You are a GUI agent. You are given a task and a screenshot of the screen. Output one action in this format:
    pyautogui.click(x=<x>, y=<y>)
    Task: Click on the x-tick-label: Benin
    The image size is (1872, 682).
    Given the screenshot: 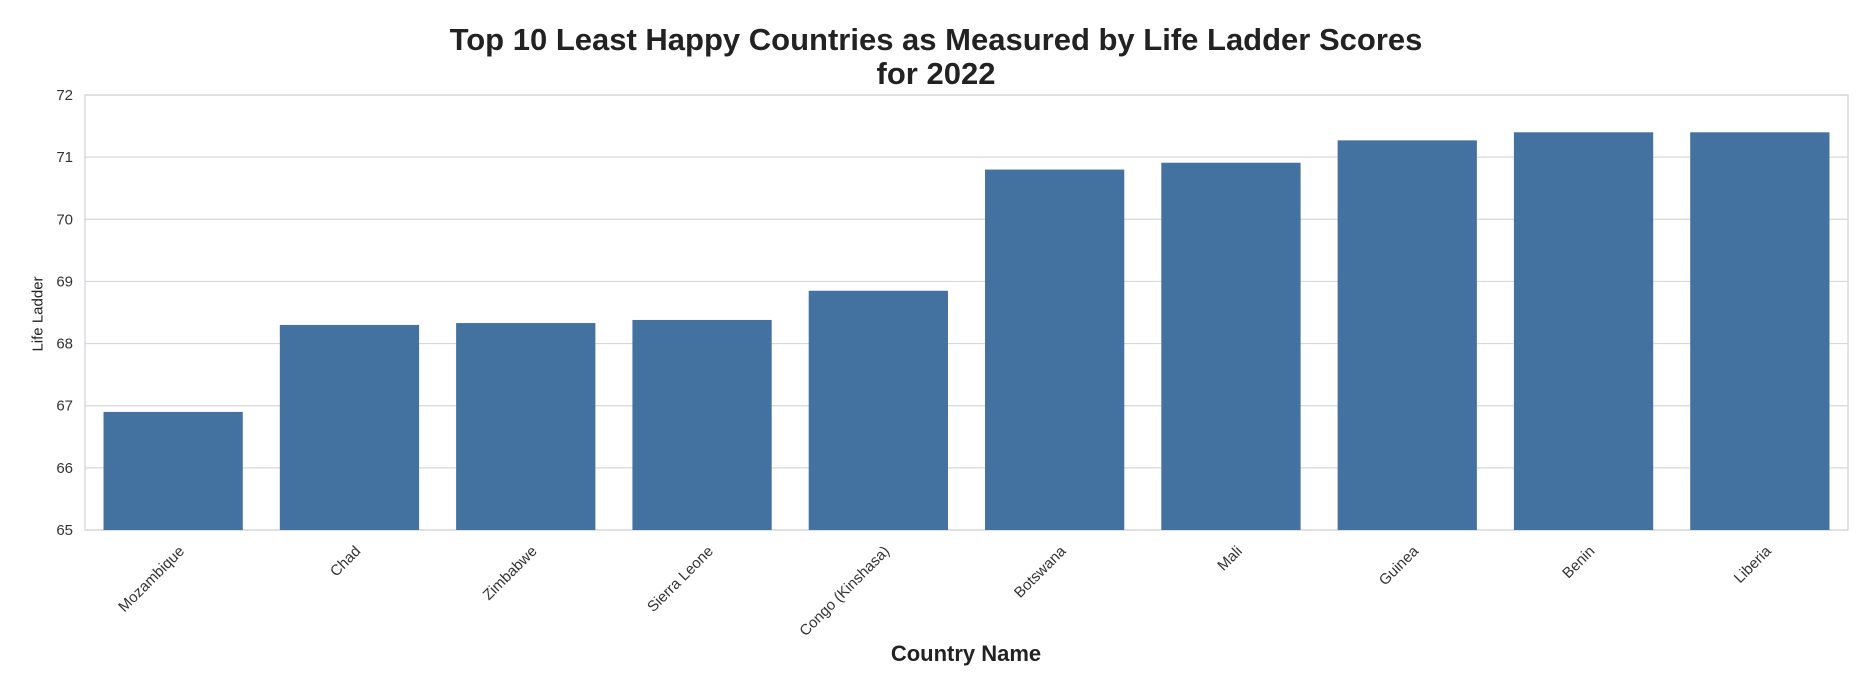 What is the action you would take?
    pyautogui.click(x=1578, y=562)
    